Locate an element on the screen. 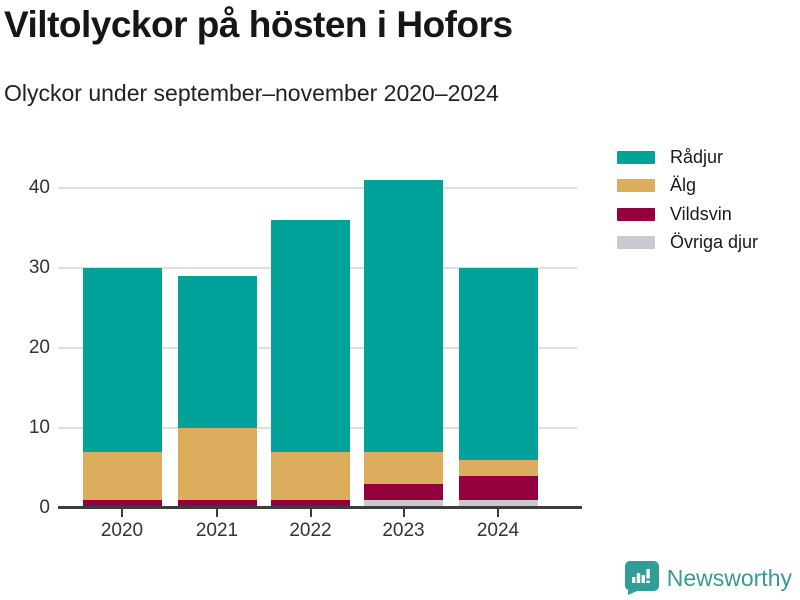 Image resolution: width=800 pixels, height=600 pixels. legend-swatch-vildsvin is located at coordinates (636, 214).